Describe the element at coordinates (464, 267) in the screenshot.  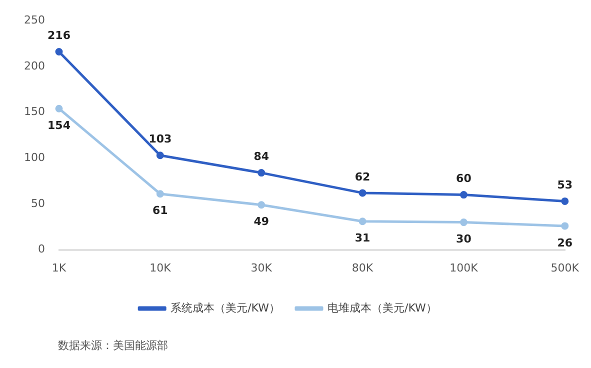
I see `x-tick-label: 100K` at that location.